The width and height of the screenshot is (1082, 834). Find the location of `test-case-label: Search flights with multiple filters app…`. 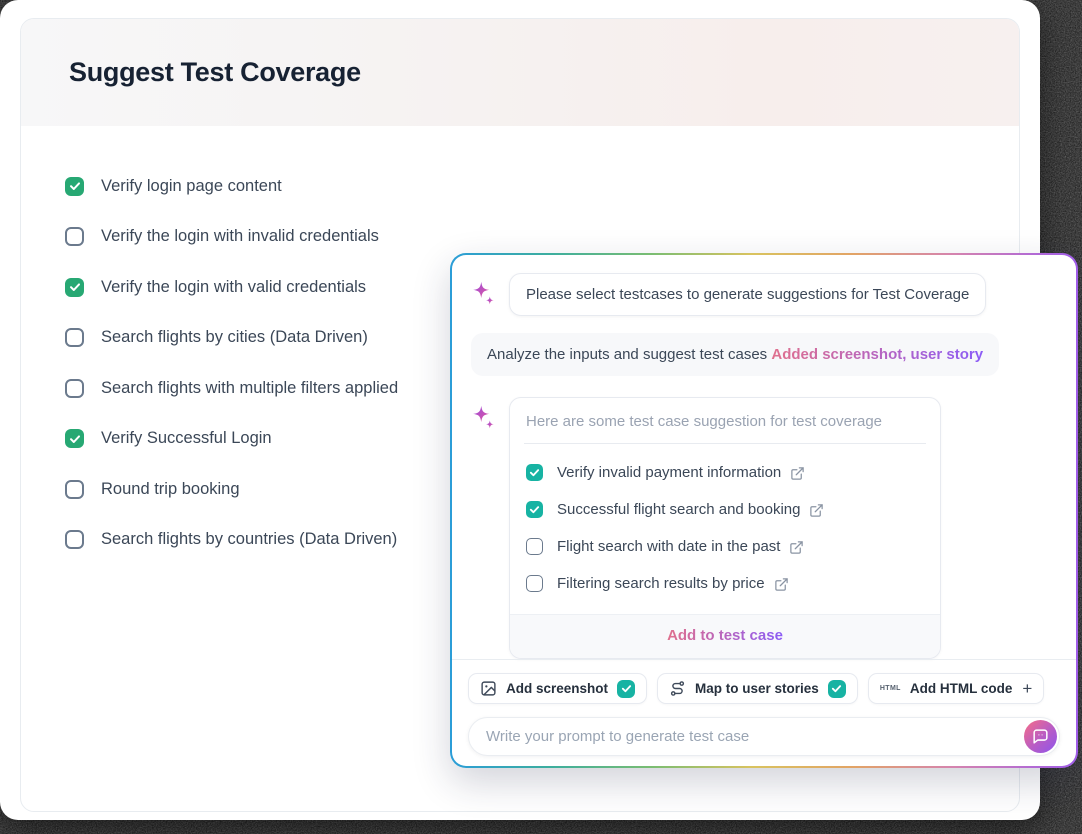

test-case-label: Search flights with multiple filters app… is located at coordinates (250, 387).